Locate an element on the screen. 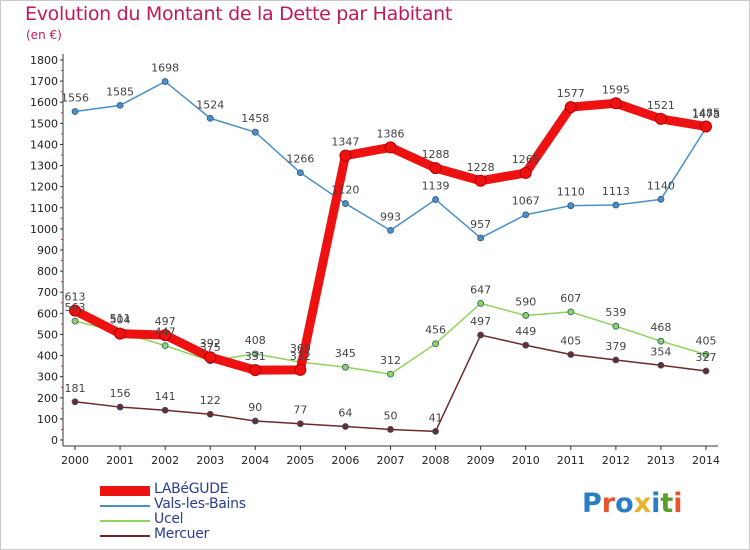 The height and width of the screenshot is (550, 750). data-label: 1524 is located at coordinates (210, 104).